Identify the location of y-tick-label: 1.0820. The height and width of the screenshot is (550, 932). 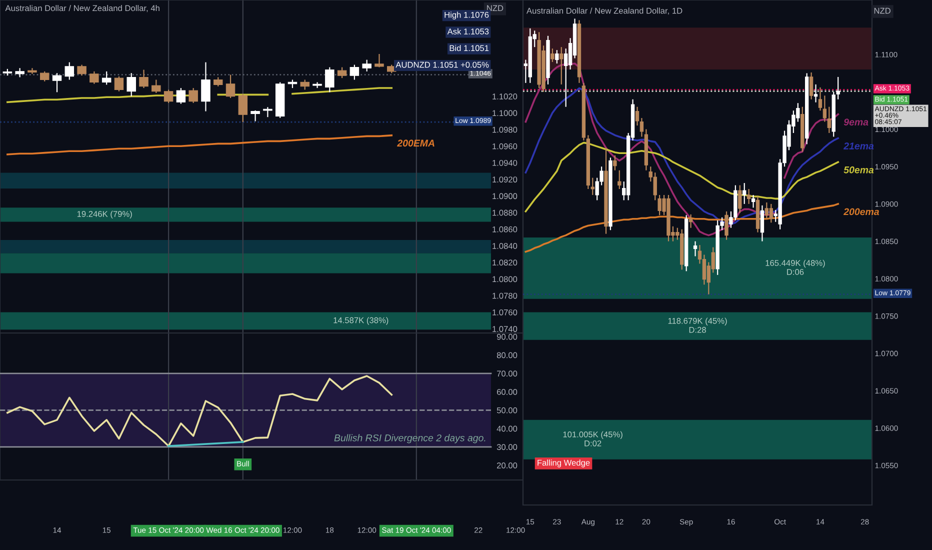
(505, 263).